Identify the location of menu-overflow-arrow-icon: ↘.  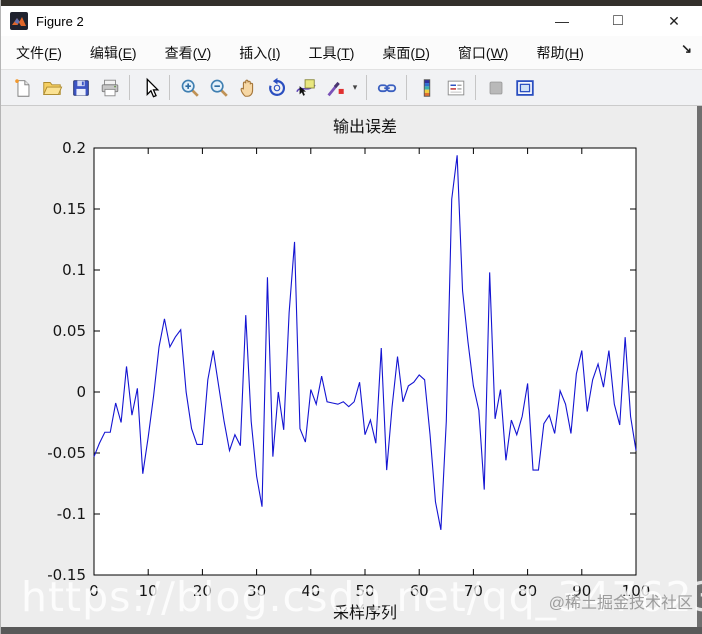
(686, 48).